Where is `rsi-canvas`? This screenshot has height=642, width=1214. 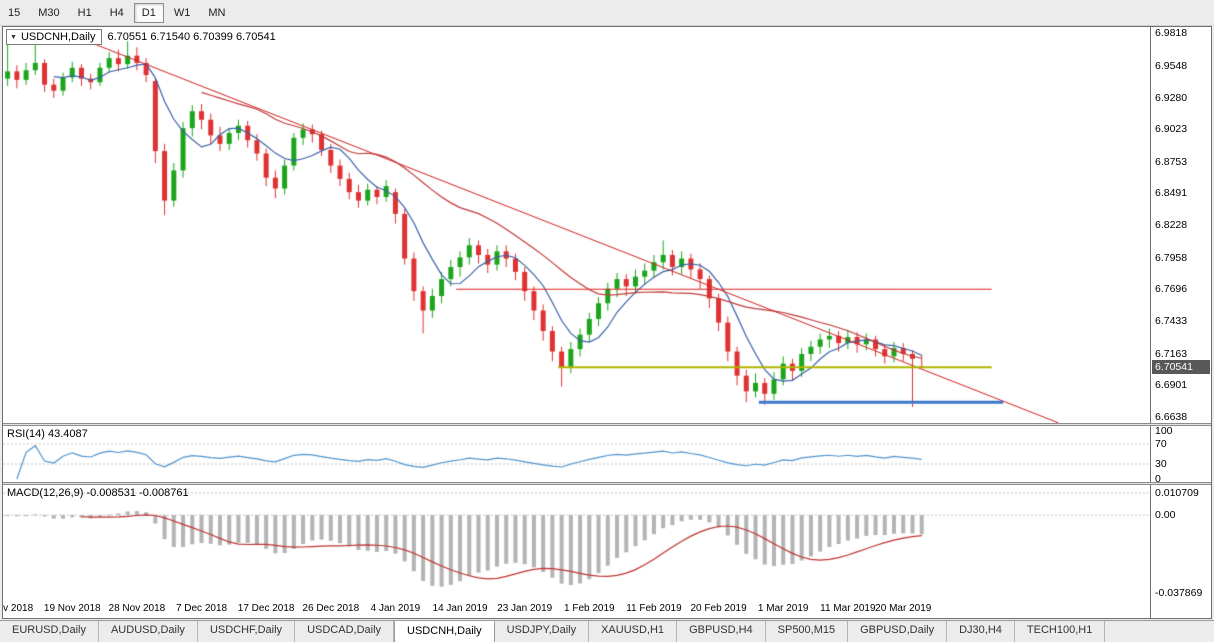 rsi-canvas is located at coordinates (576, 454).